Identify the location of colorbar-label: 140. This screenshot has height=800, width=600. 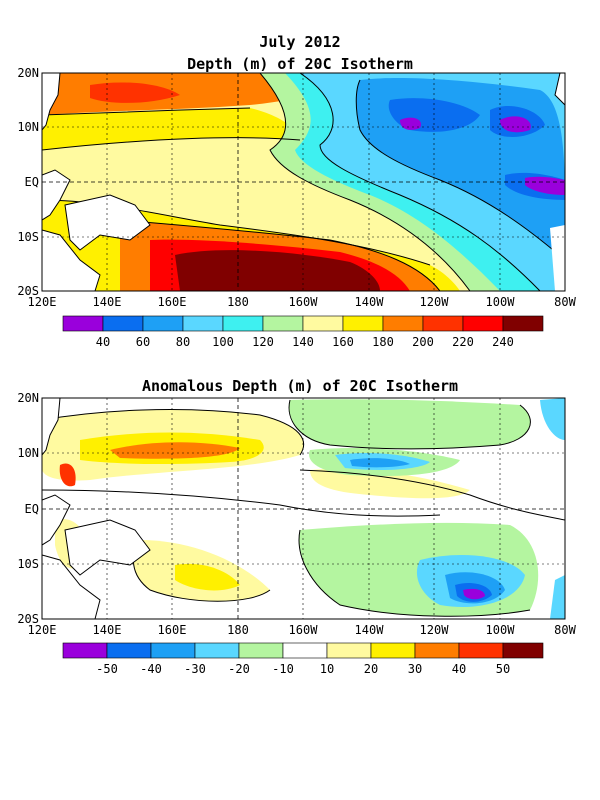
(303, 342).